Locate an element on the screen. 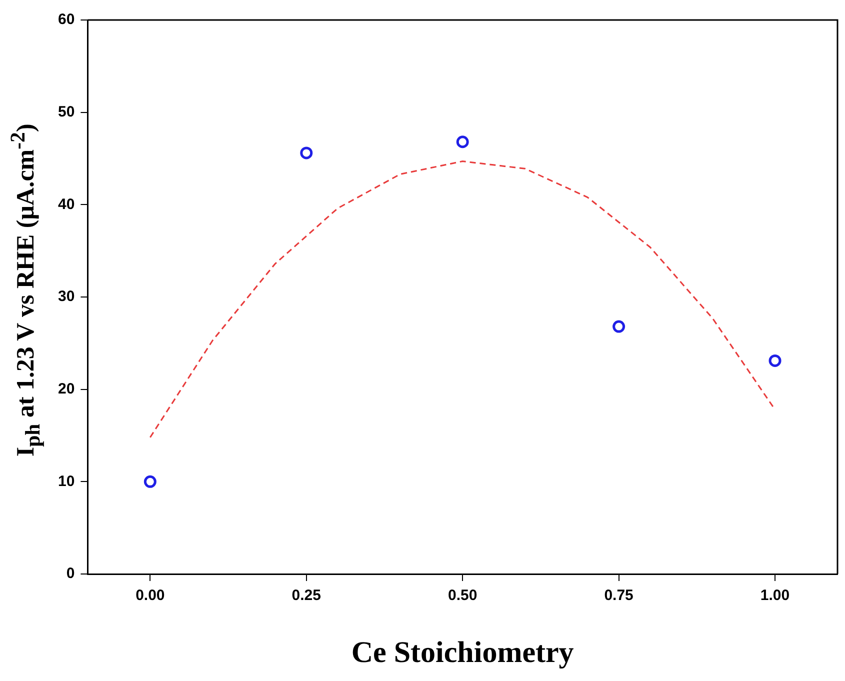 The width and height of the screenshot is (845, 681). x-tick-label: 0.75 is located at coordinates (619, 595).